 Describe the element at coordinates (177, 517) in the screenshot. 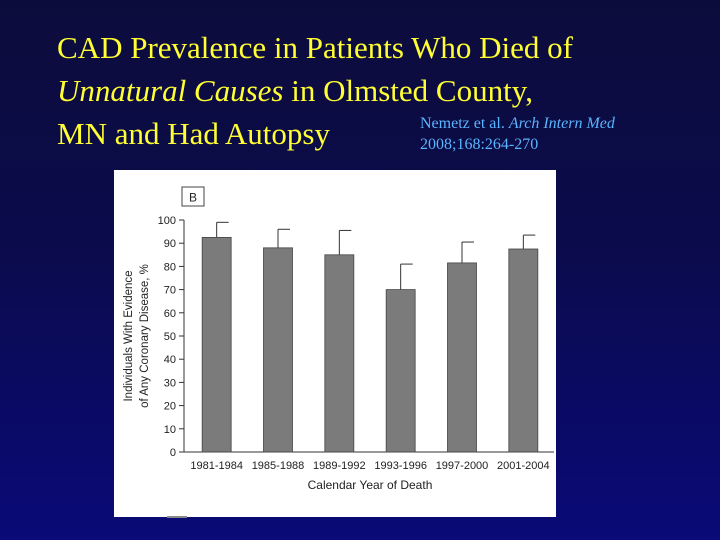

I see `panel-edge-mark` at that location.